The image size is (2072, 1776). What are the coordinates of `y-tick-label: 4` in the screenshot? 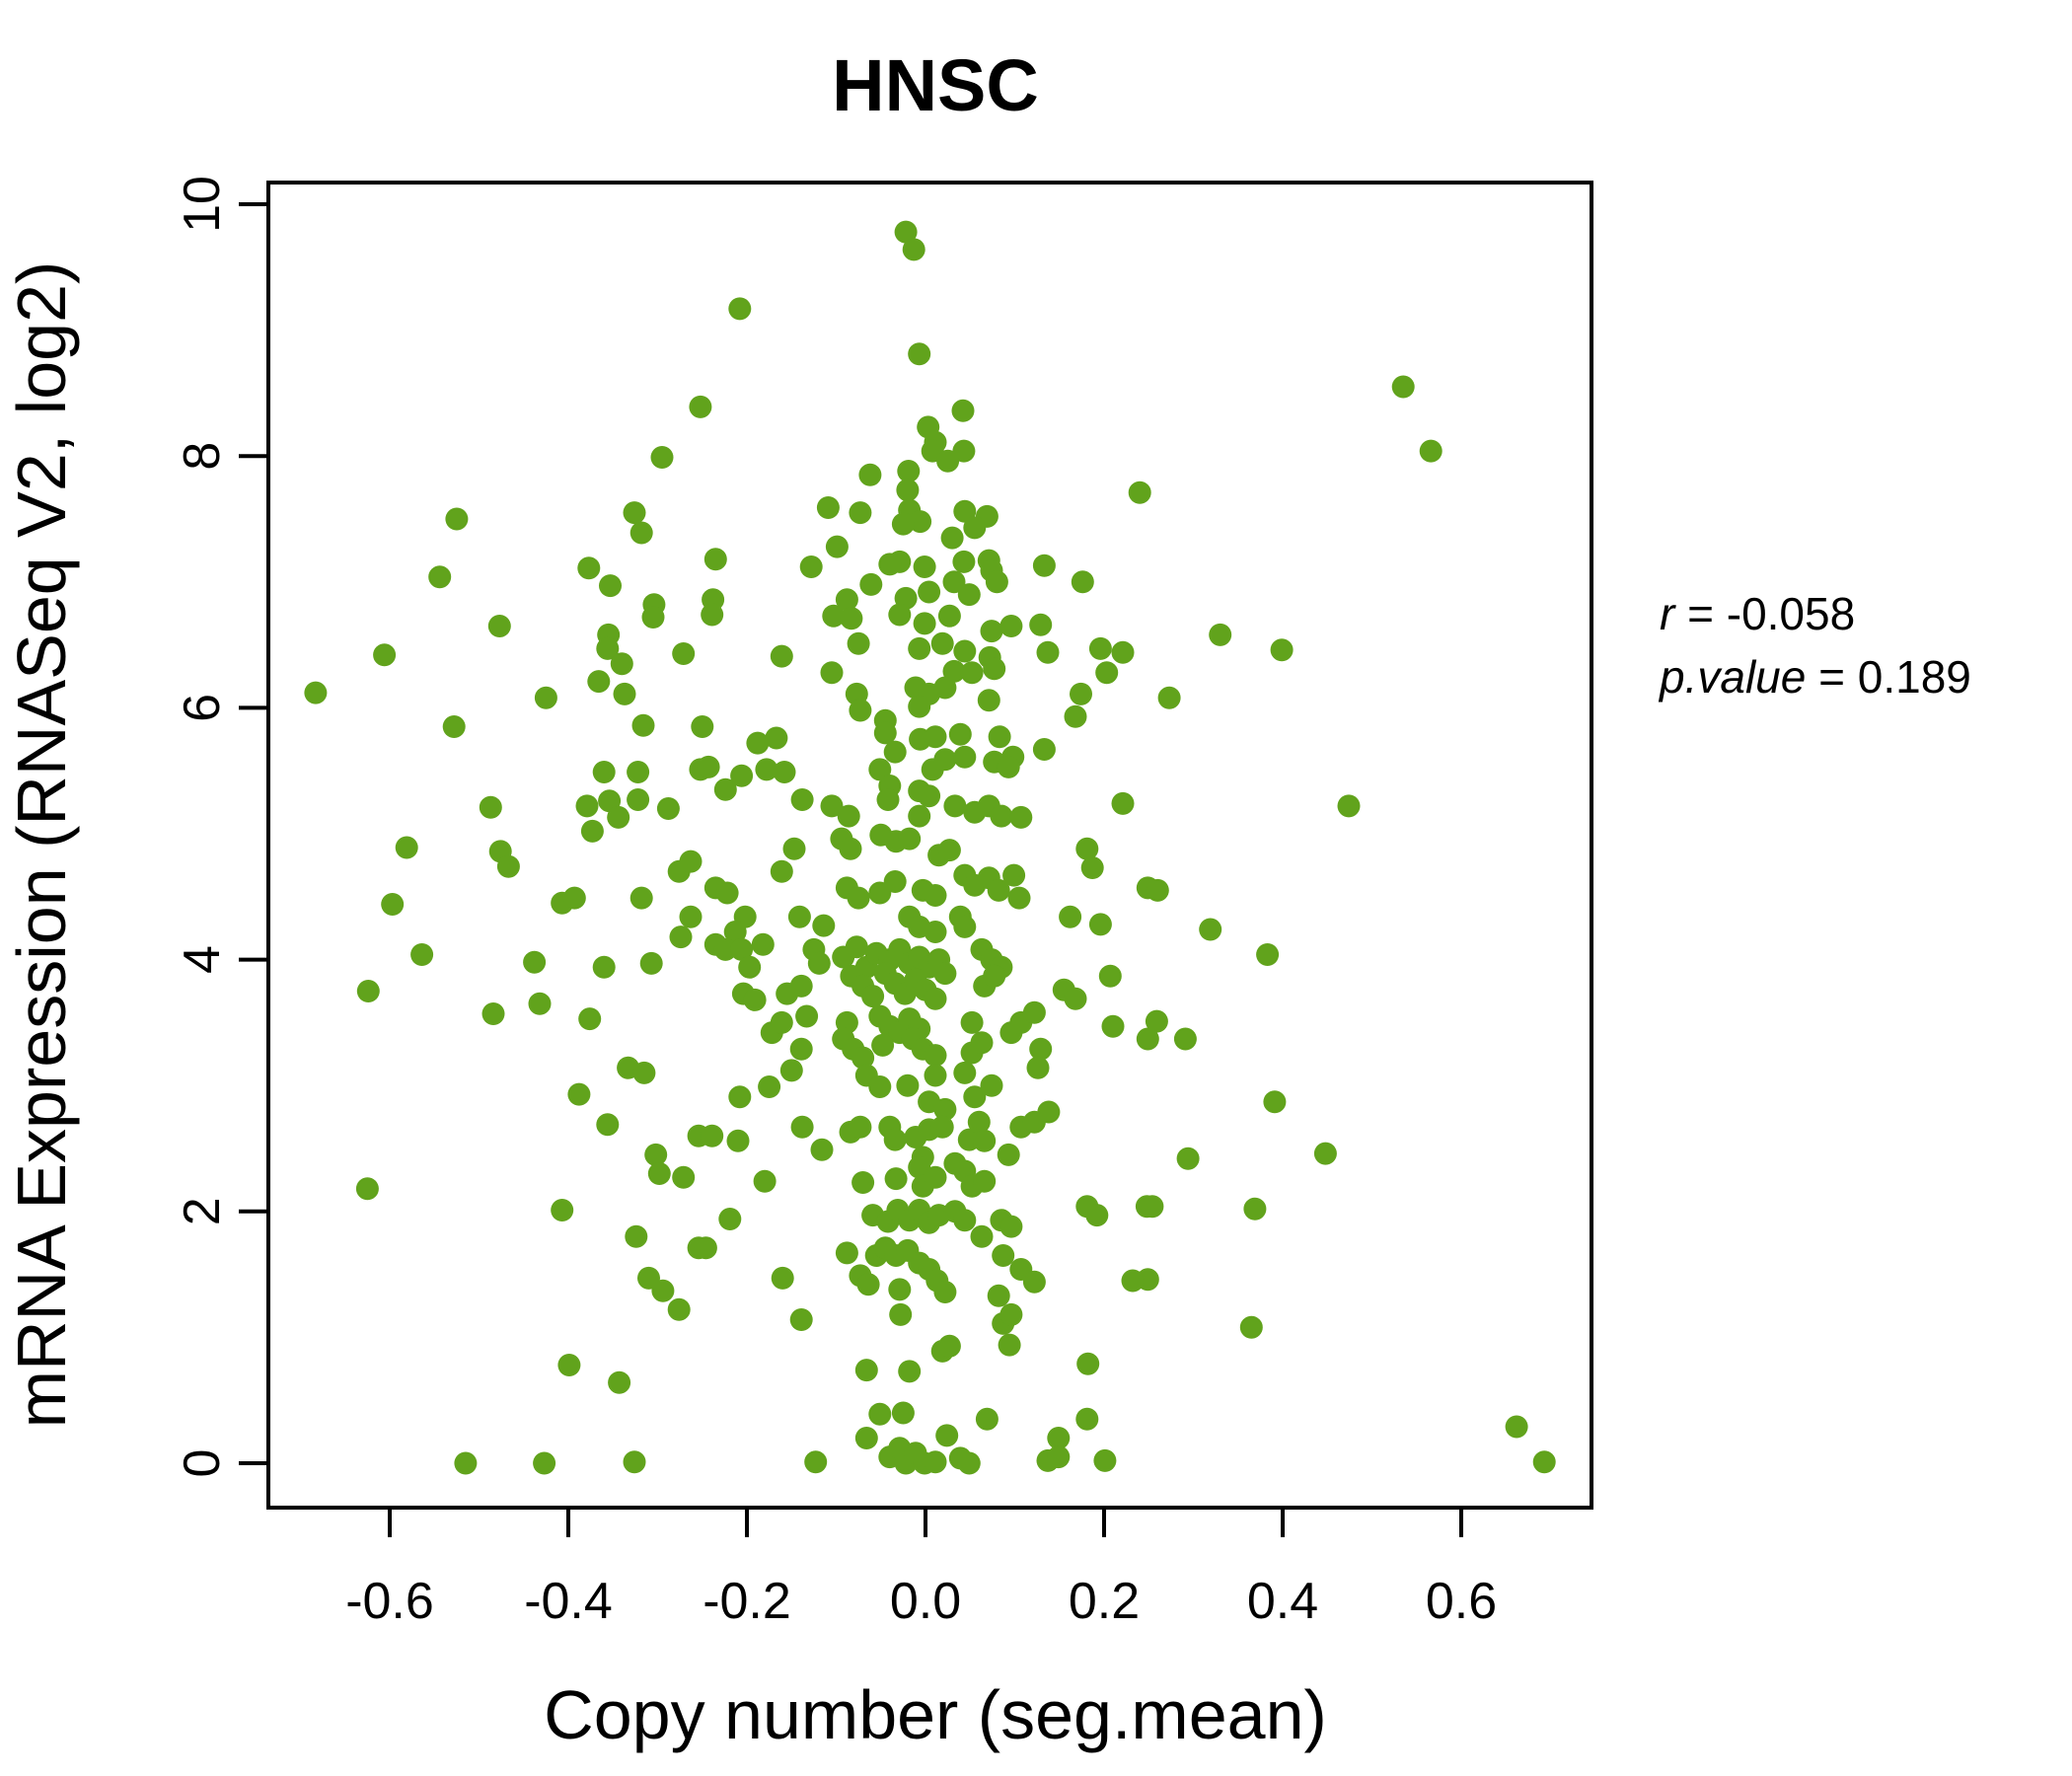 It's located at (203, 960).